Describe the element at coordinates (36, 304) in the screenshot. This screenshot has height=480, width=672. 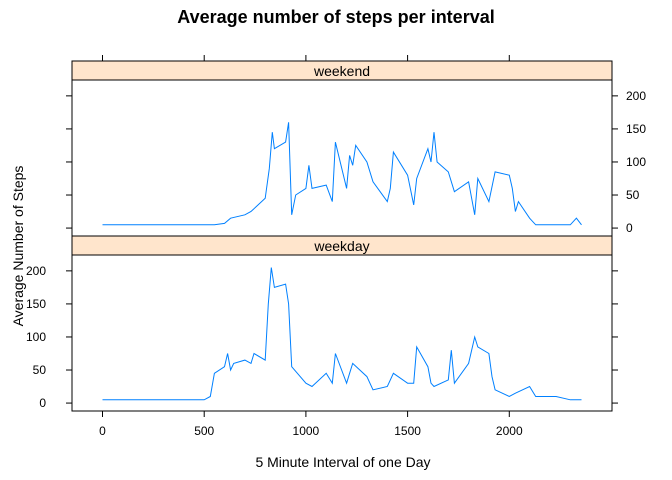
I see `y-tick-label-weekday-150: 150` at that location.